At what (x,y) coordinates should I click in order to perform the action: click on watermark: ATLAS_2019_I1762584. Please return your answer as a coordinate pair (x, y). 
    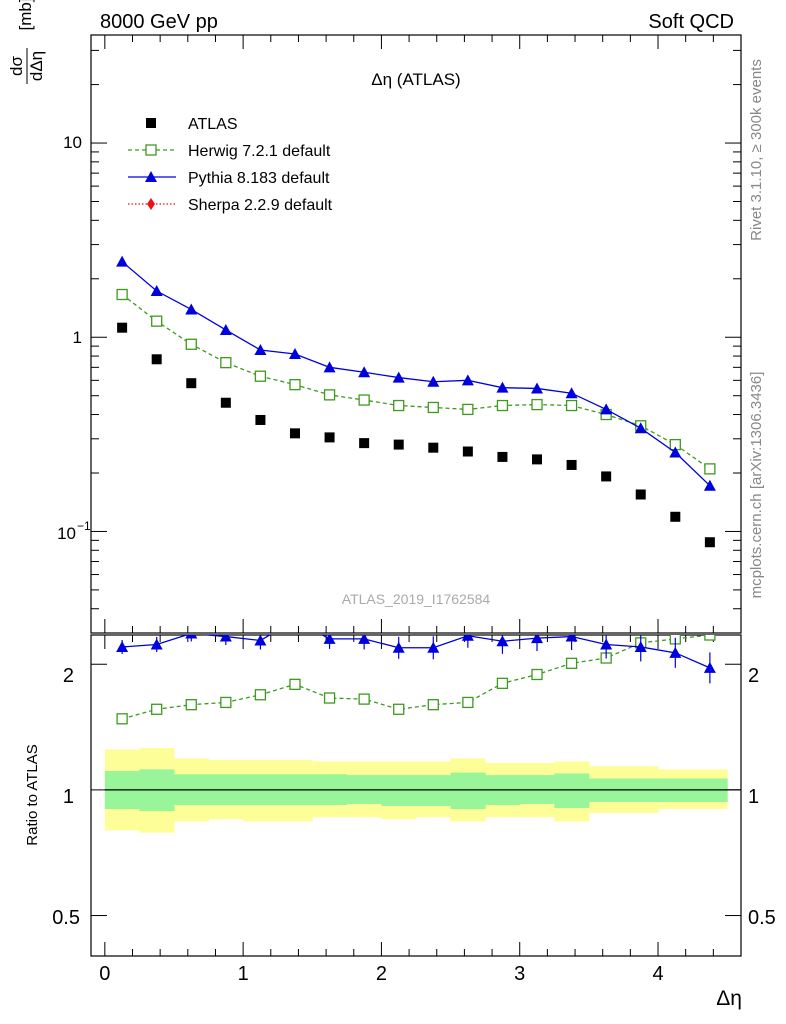
    Looking at the image, I should click on (416, 599).